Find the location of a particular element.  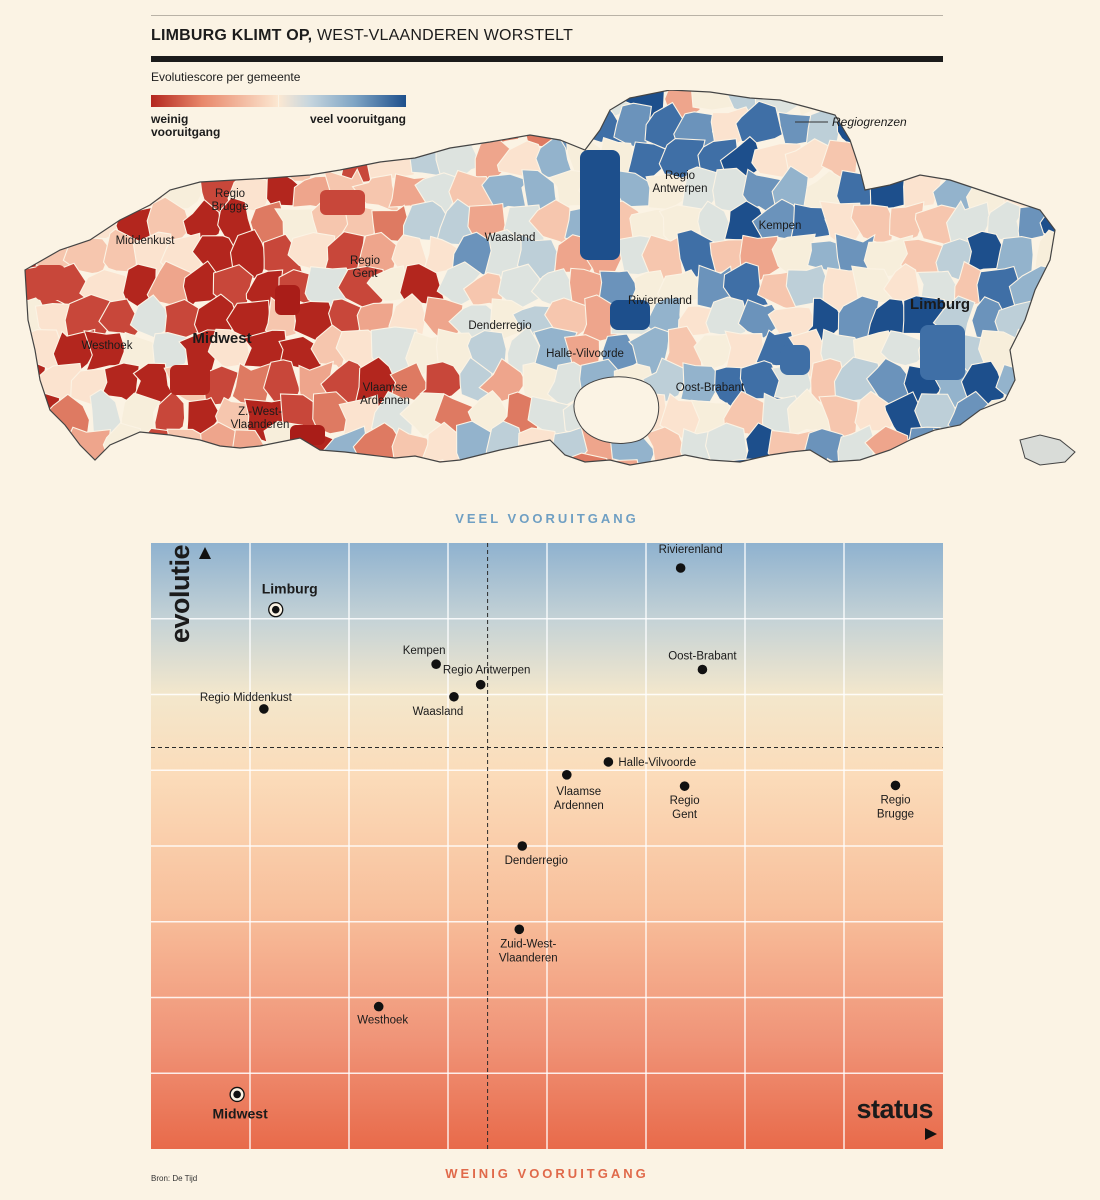

point-rivierenland: Rivierenland is located at coordinates (691, 558).